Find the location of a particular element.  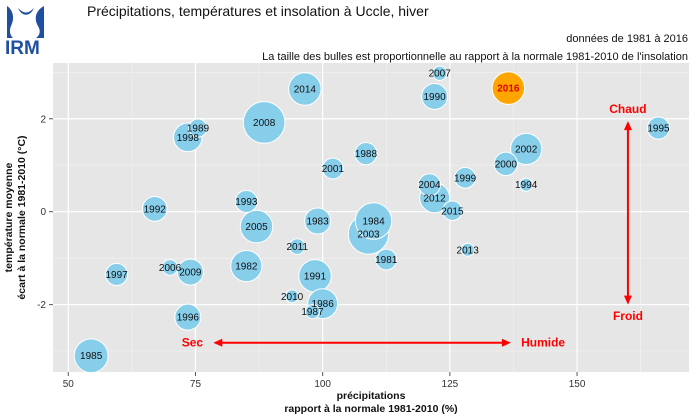

bubble-2011 is located at coordinates (297, 246).